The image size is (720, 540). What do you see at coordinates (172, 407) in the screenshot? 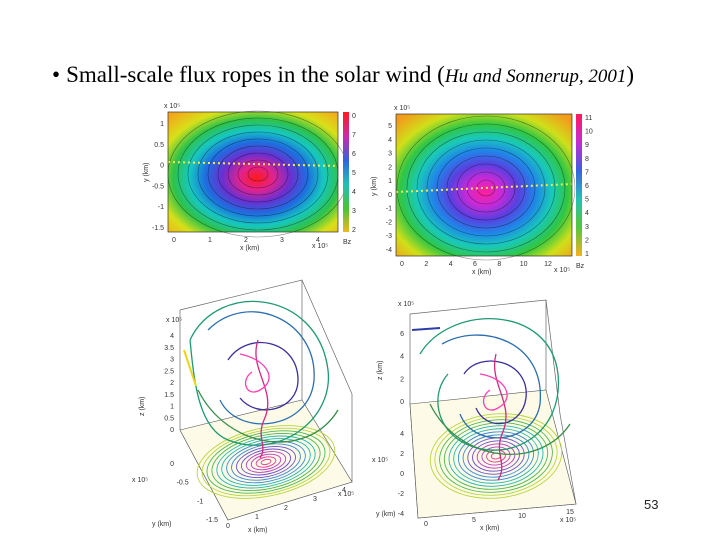
I see `z-tick-label: 1` at bounding box center [172, 407].